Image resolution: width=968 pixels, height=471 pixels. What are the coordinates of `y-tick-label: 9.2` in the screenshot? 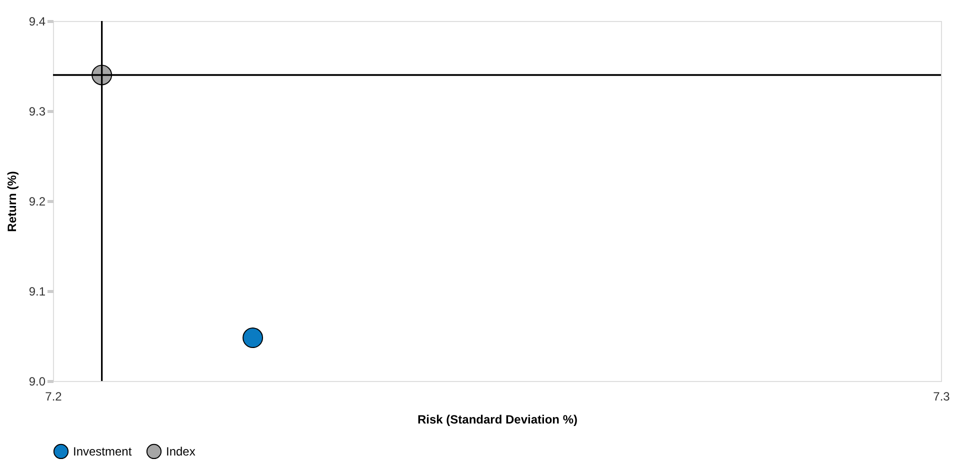 It's located at (37, 201).